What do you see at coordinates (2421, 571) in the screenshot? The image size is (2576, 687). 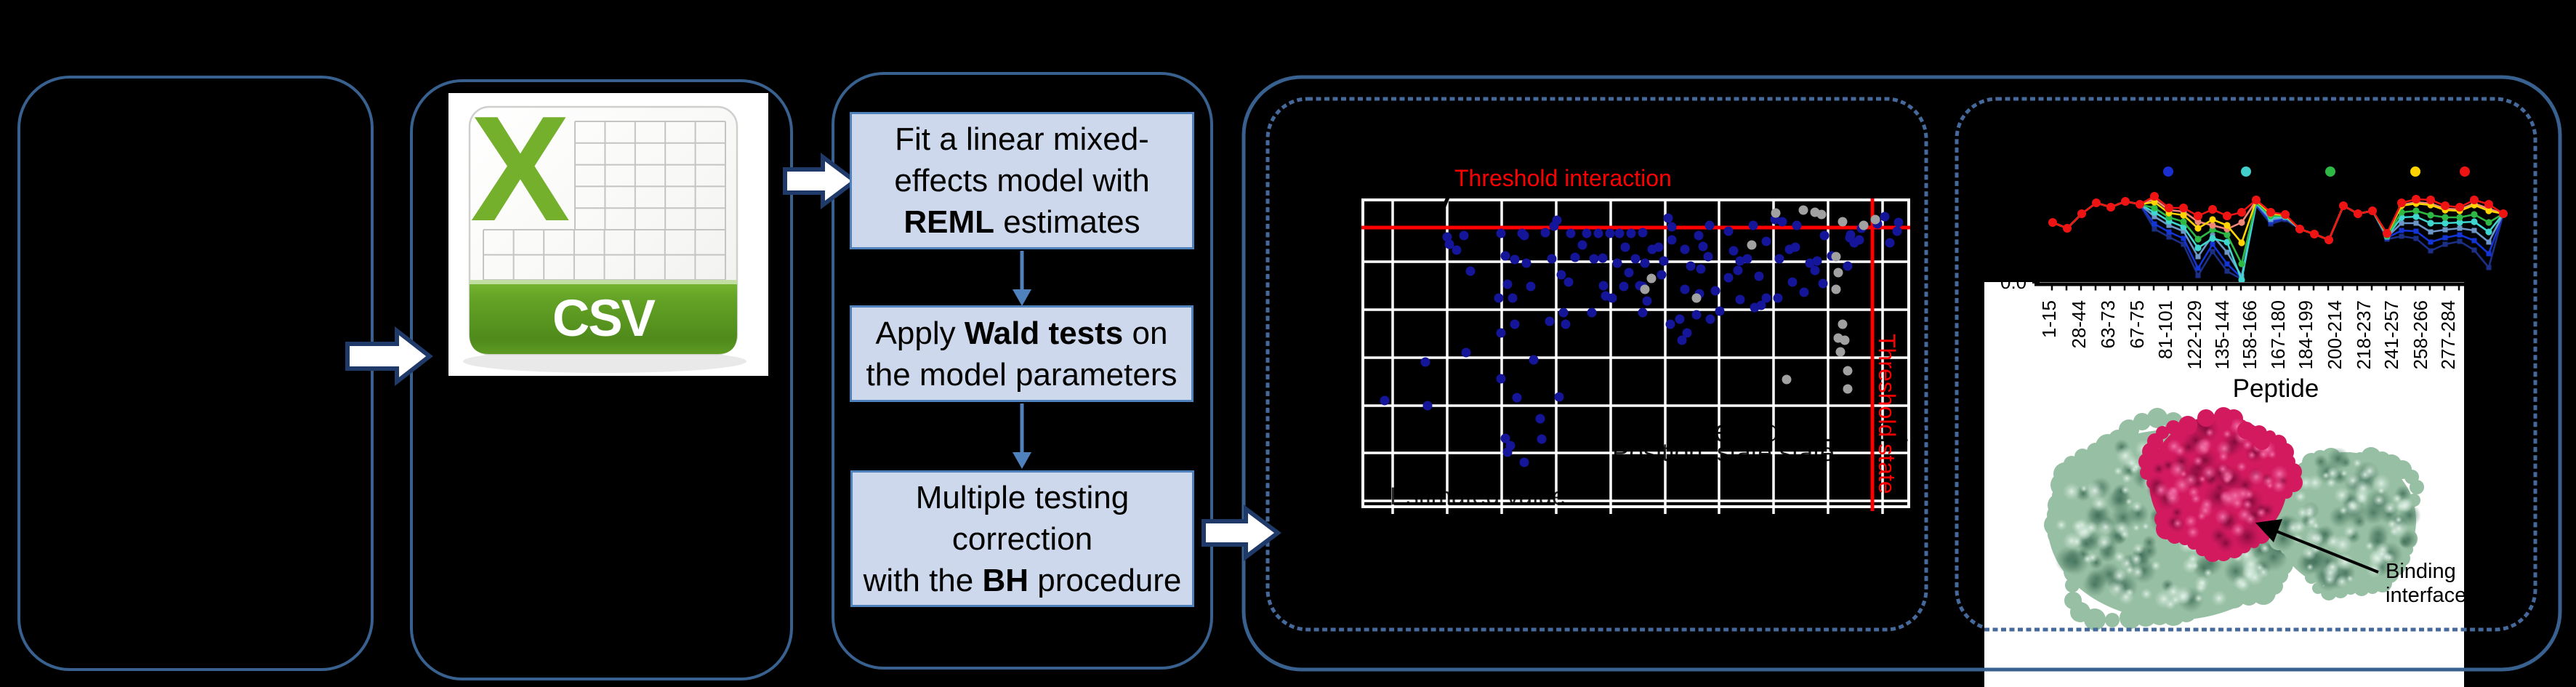 I see `svg-text: Binding` at bounding box center [2421, 571].